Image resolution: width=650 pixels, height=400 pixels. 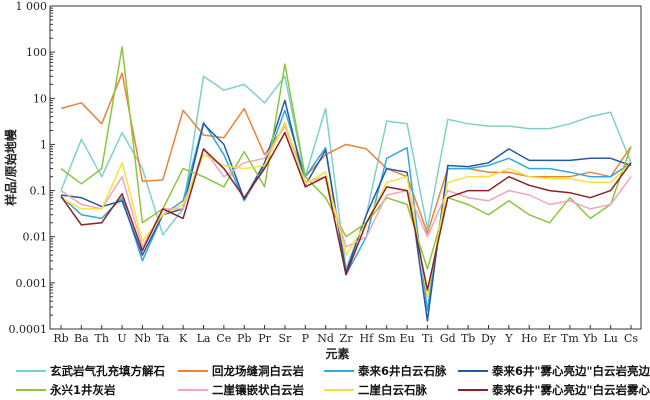 I want to click on x-tick-label: Ho, so click(x=529, y=338).